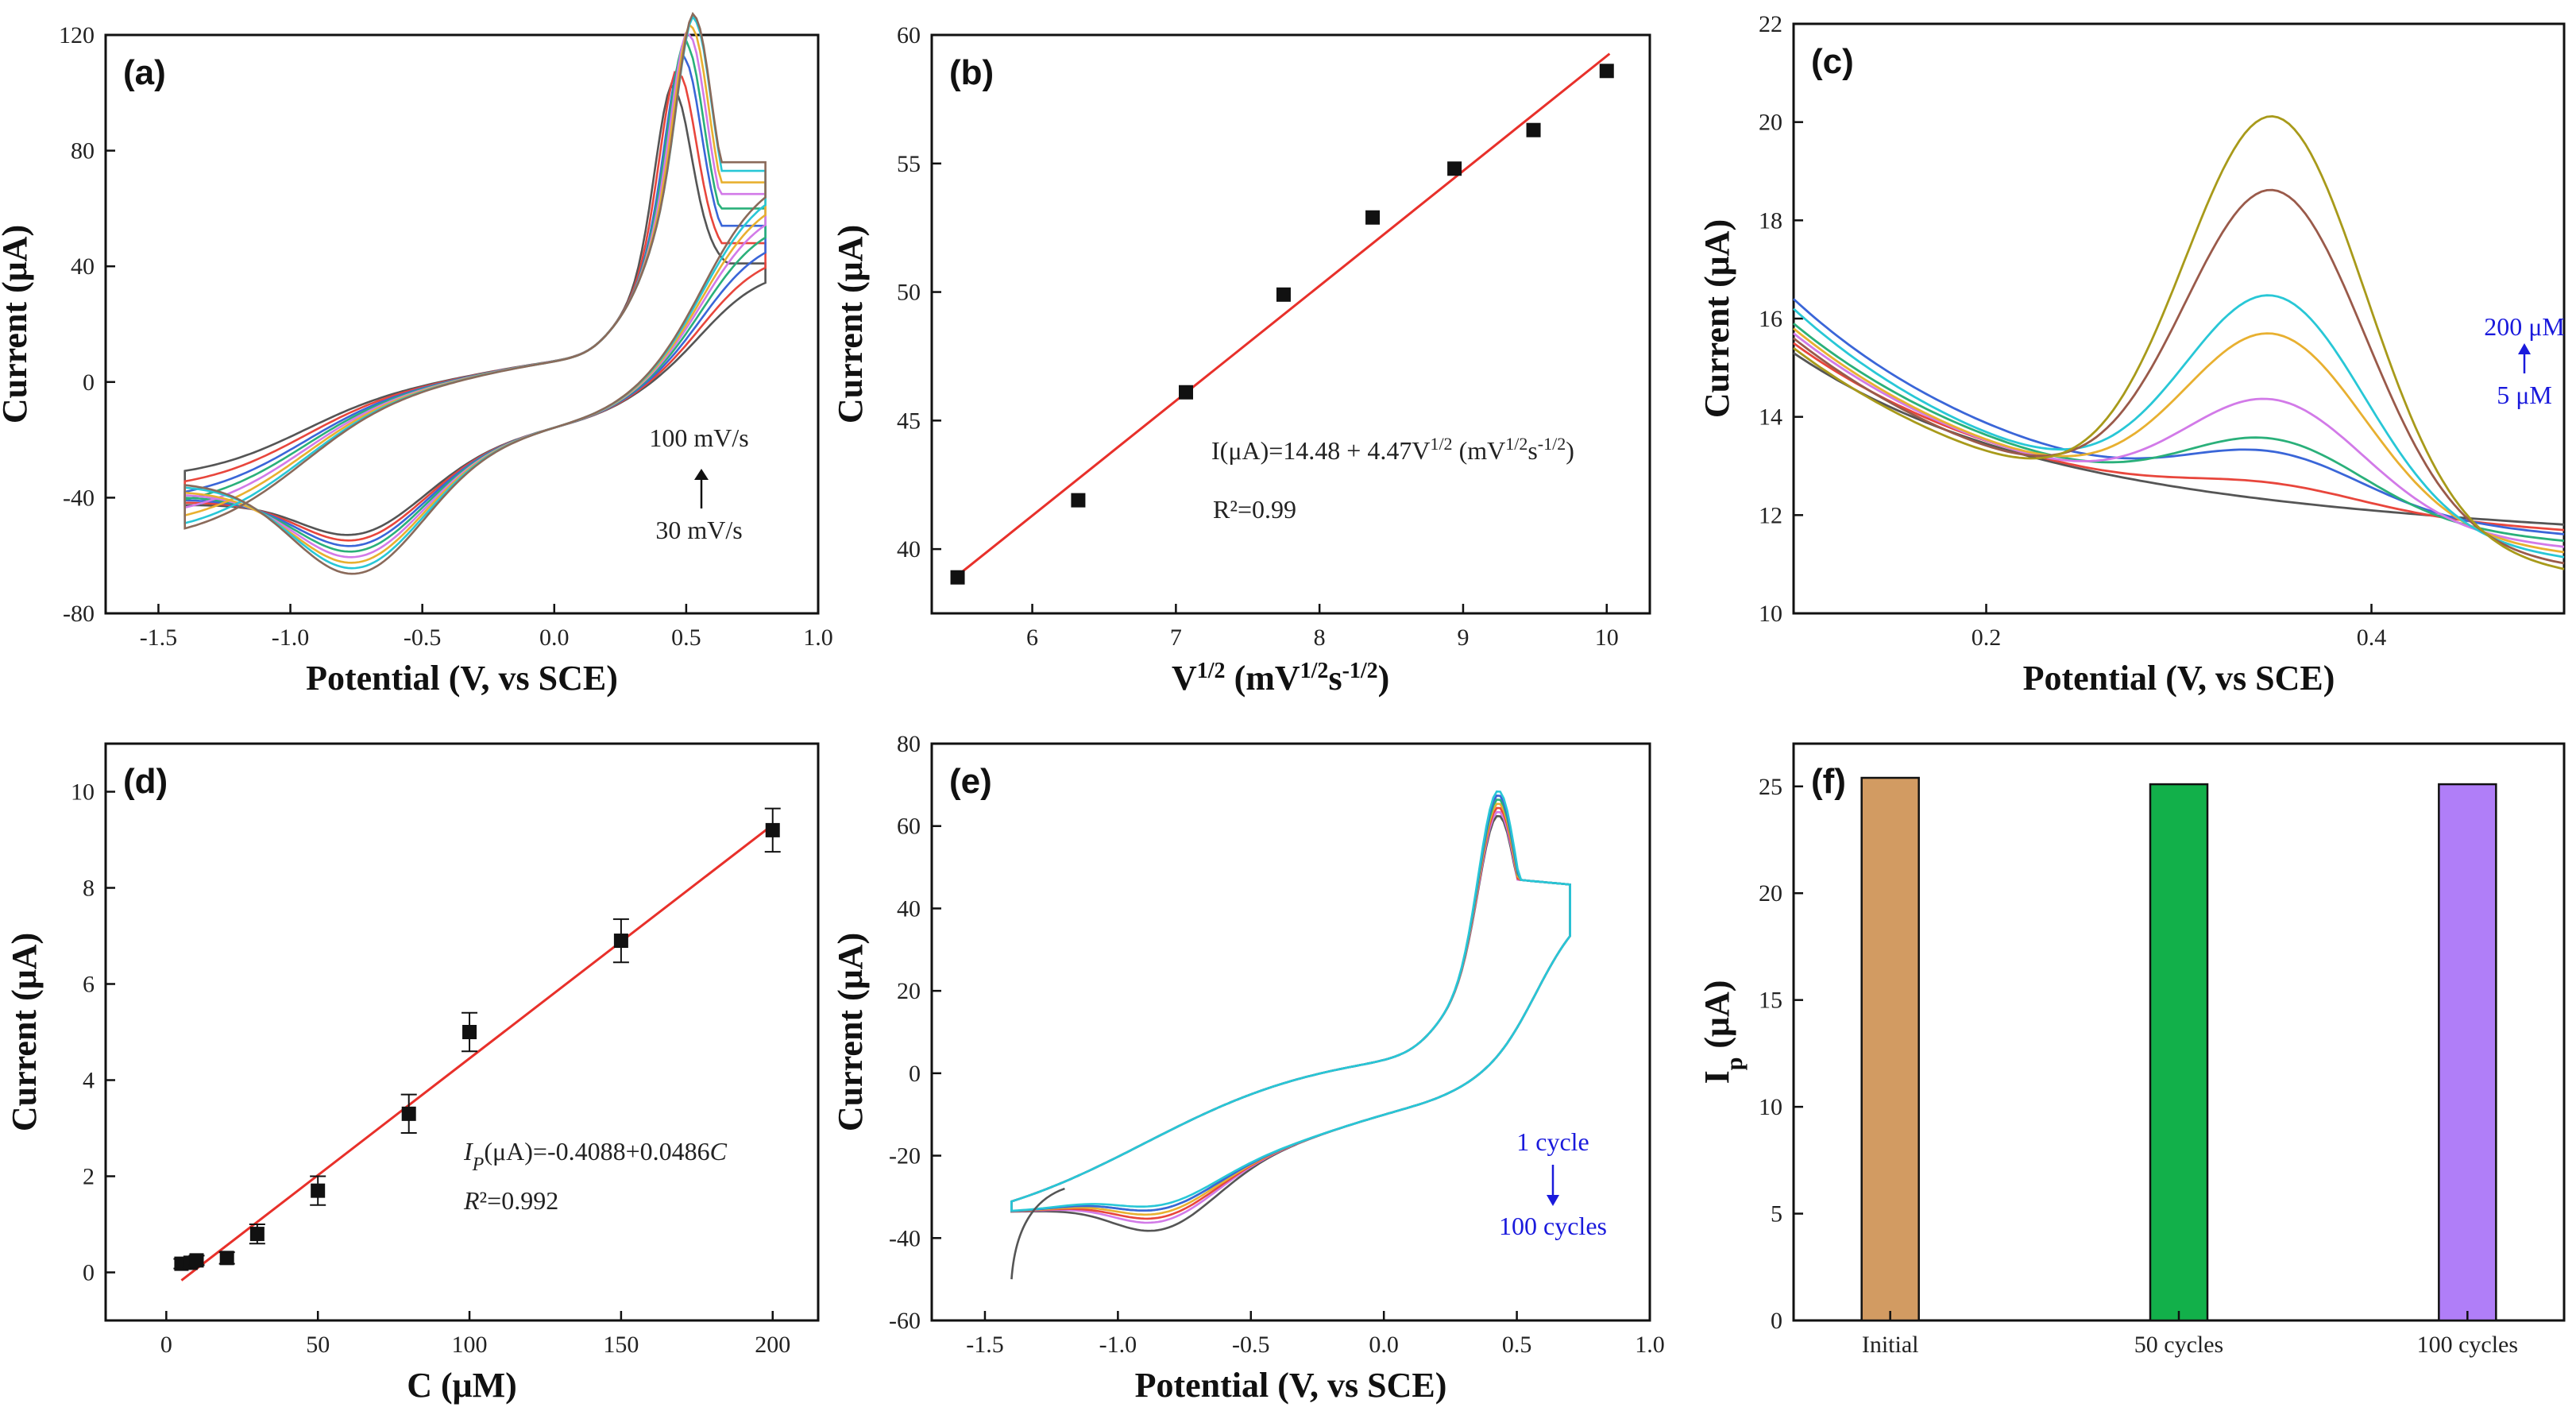  I want to click on x-tick-label: 0, so click(166, 1345).